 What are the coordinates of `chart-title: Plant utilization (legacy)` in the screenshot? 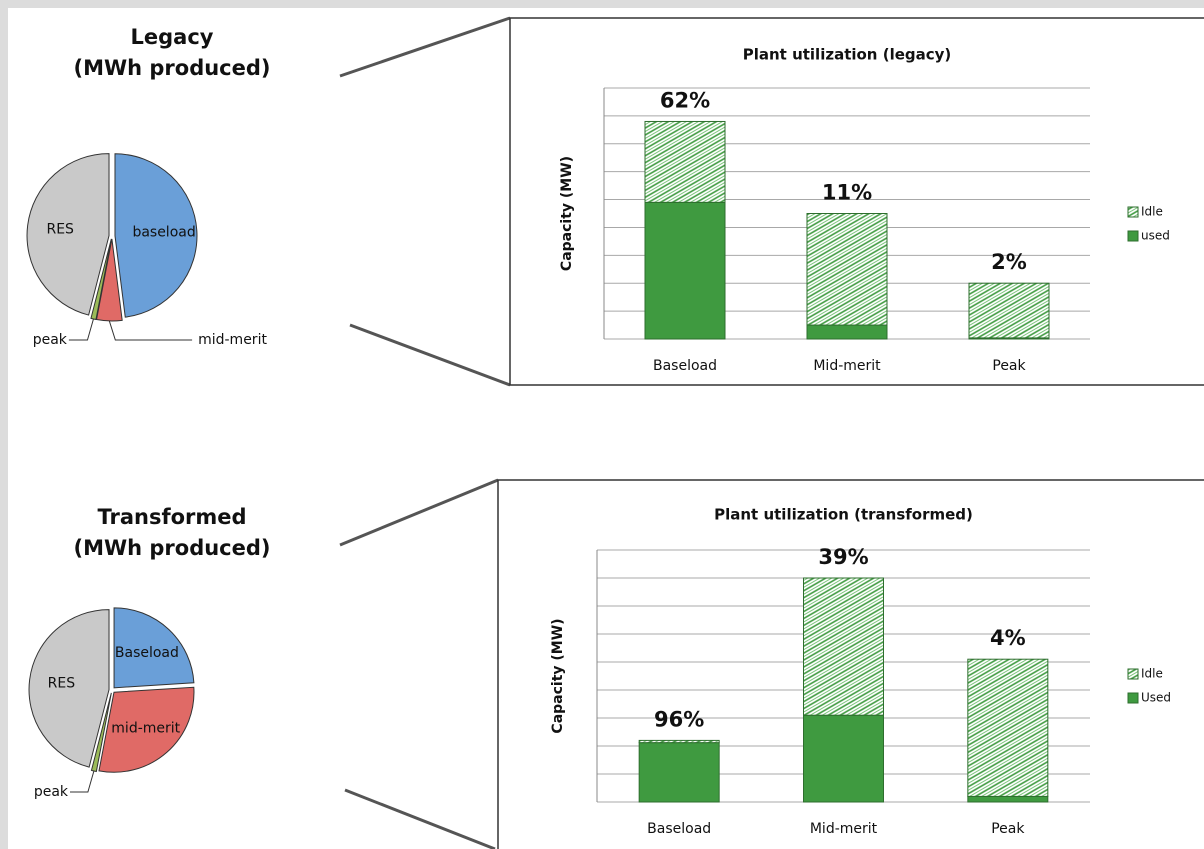 It's located at (847, 55).